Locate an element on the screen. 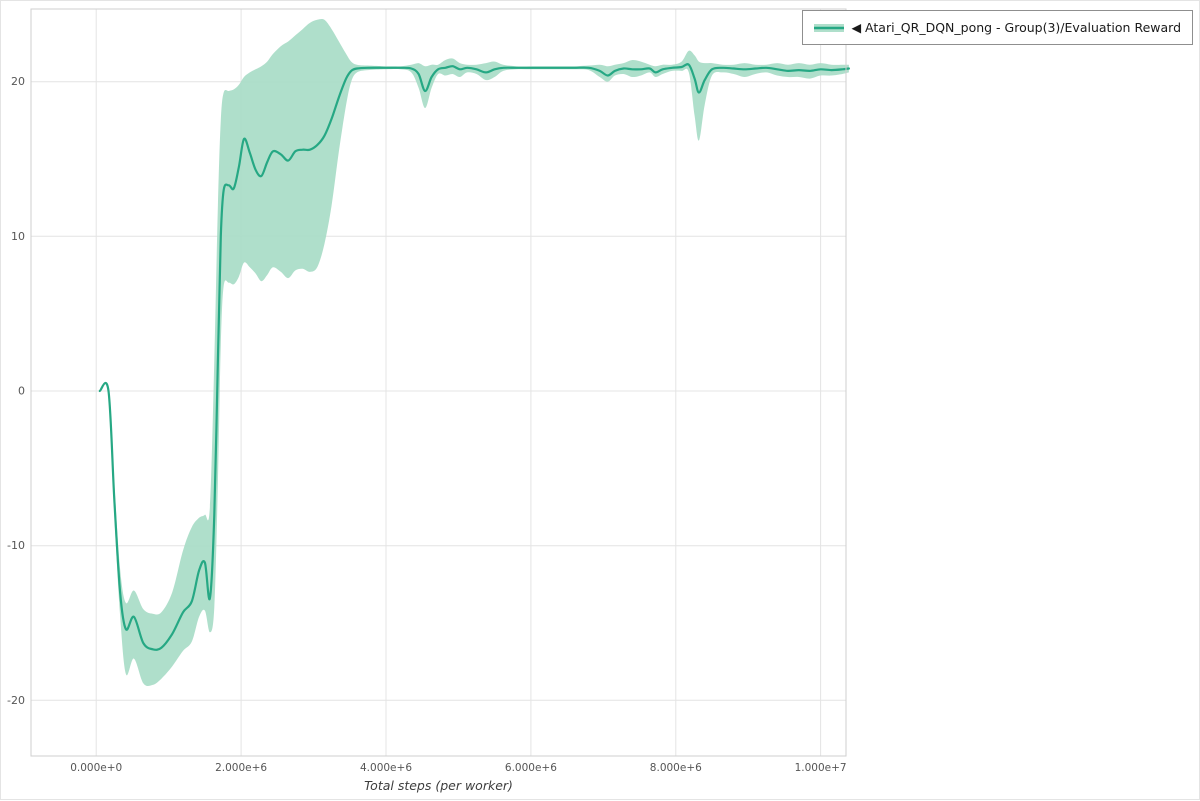 The height and width of the screenshot is (801, 1200). x-tick-label: 8.000e+6 is located at coordinates (676, 768).